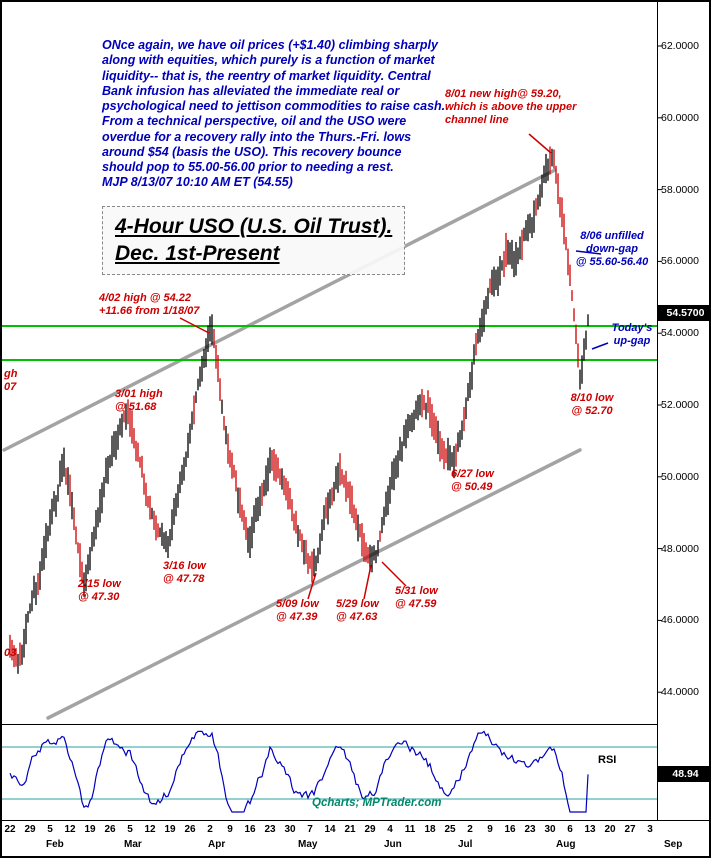 The height and width of the screenshot is (858, 711). I want to click on week-tick-label-7: 12, so click(150, 829).